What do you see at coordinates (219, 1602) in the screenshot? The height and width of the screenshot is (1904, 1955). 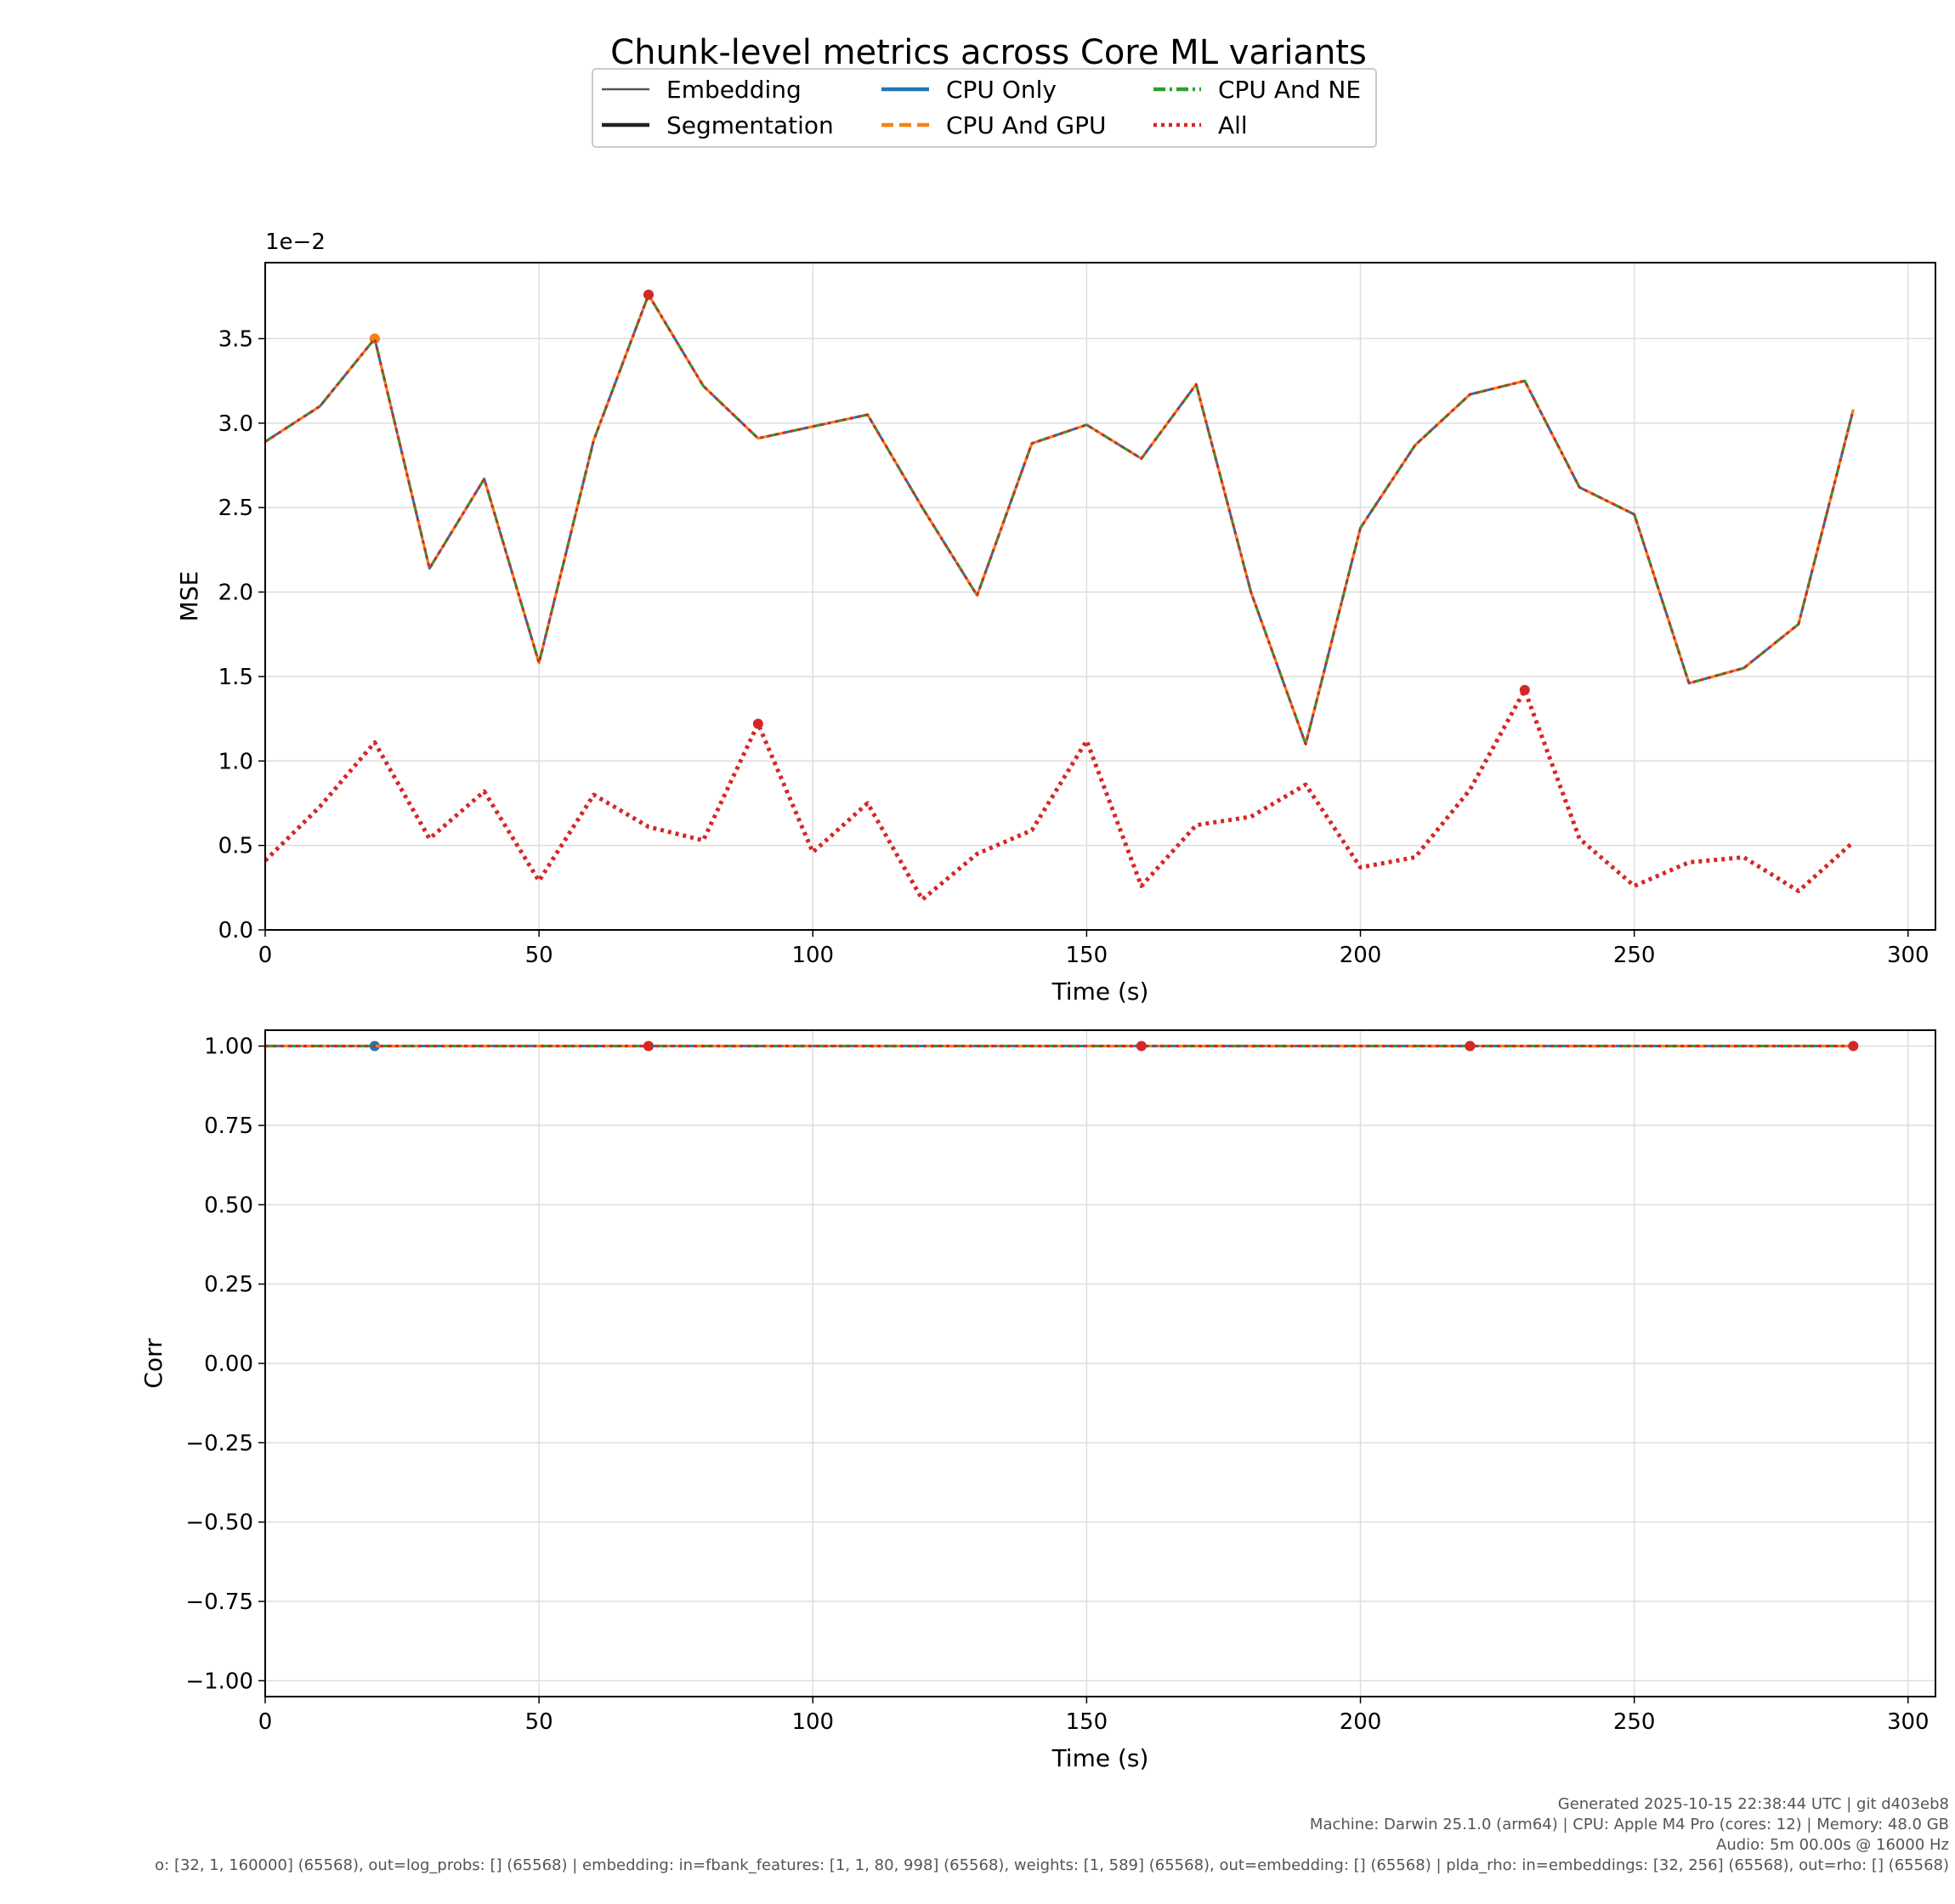 I see `y-tick-label: −0.75` at bounding box center [219, 1602].